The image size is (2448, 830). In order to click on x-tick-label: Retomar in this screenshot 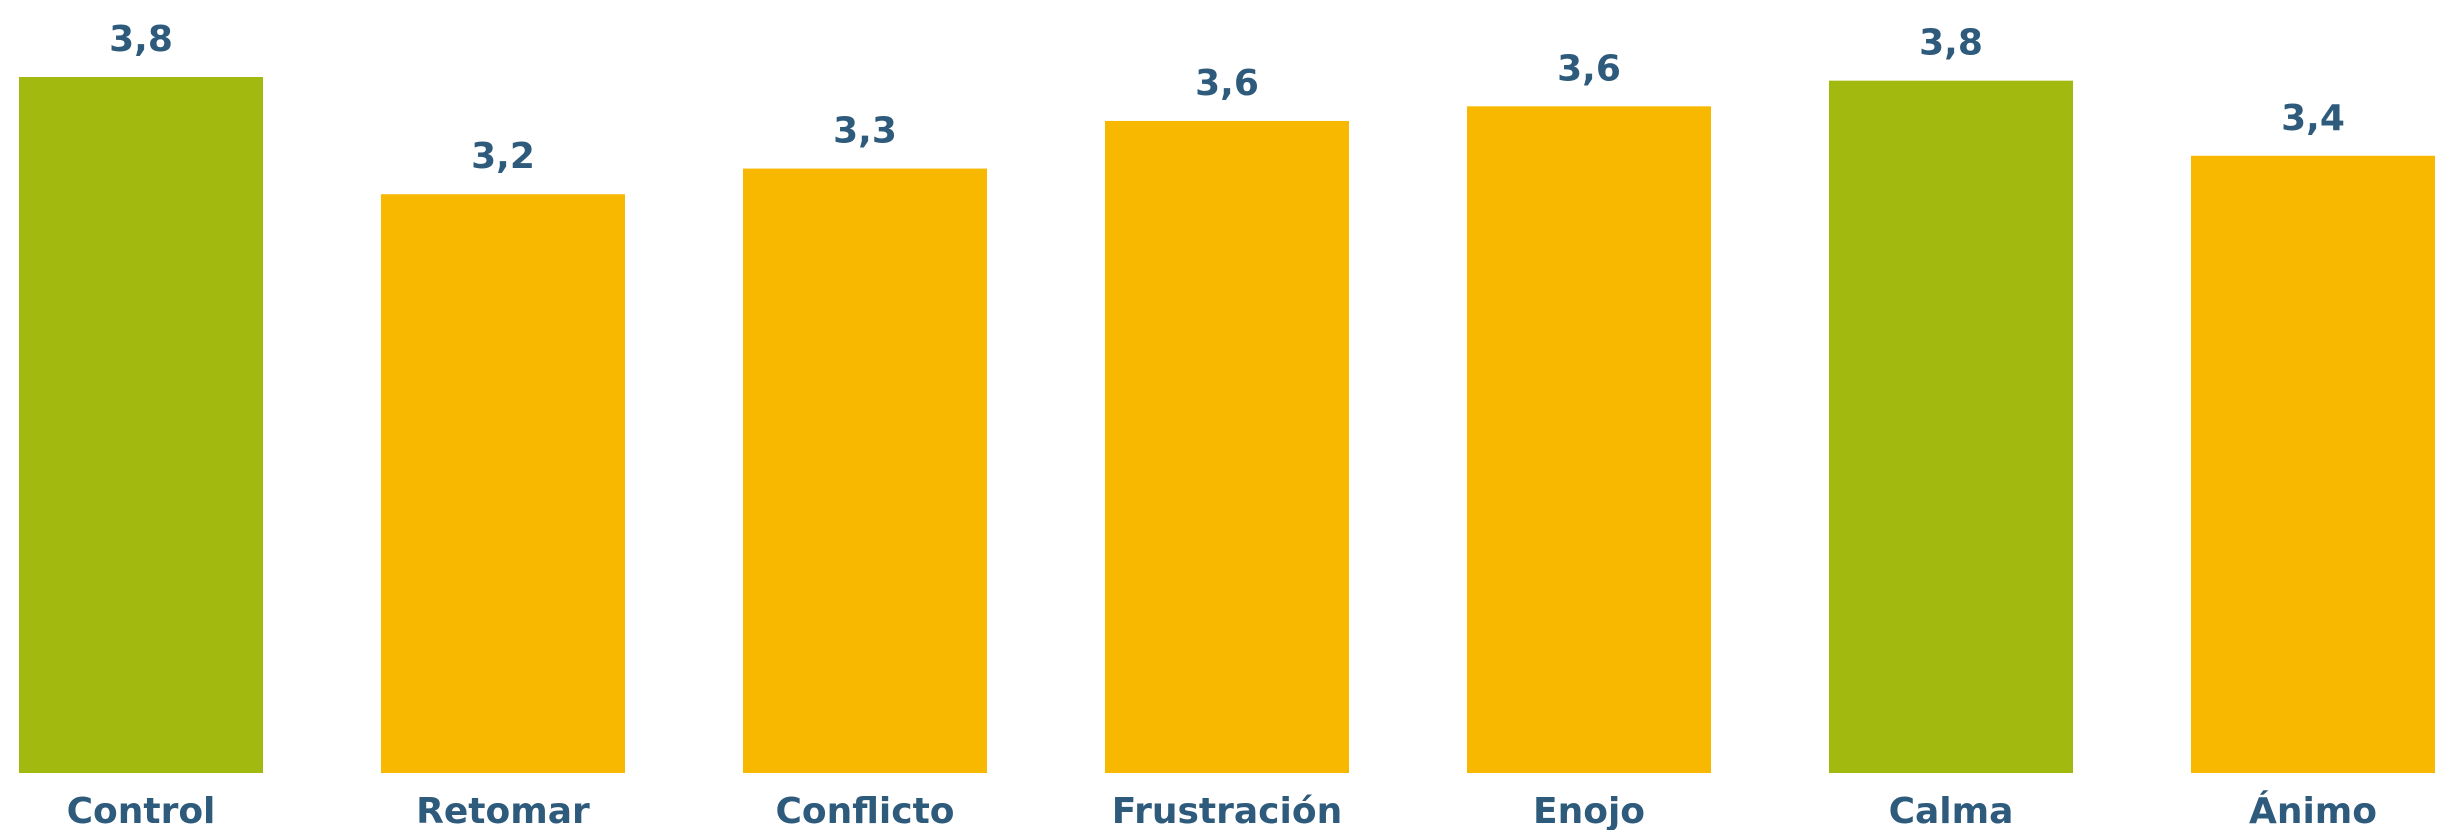, I will do `click(503, 810)`.